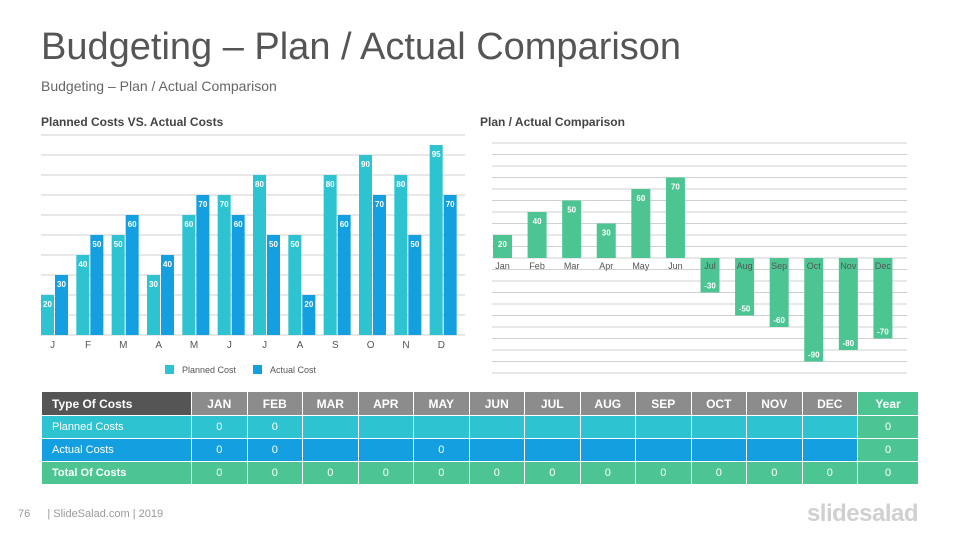 This screenshot has width=960, height=540. Describe the element at coordinates (264, 345) in the screenshot. I see `x-tick-label: J` at that location.